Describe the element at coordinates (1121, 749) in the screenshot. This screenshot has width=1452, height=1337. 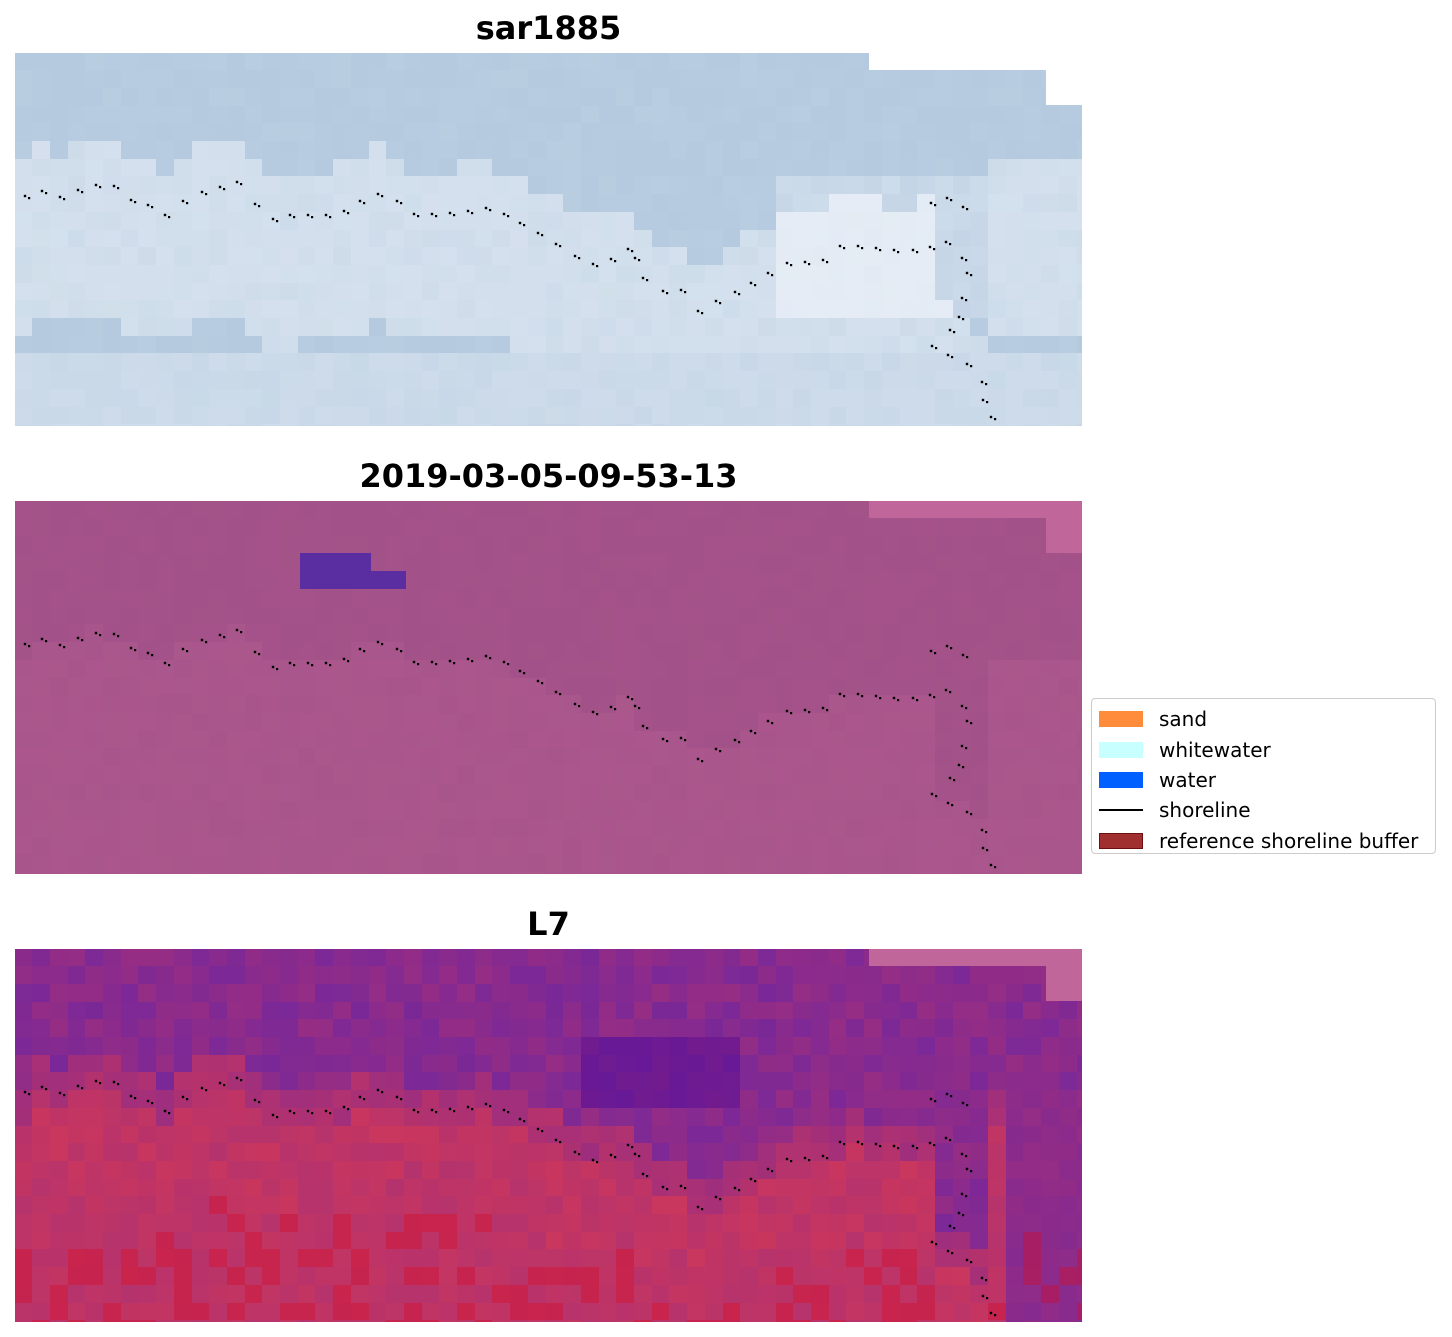
I see `whitewater-swatch-icon` at that location.